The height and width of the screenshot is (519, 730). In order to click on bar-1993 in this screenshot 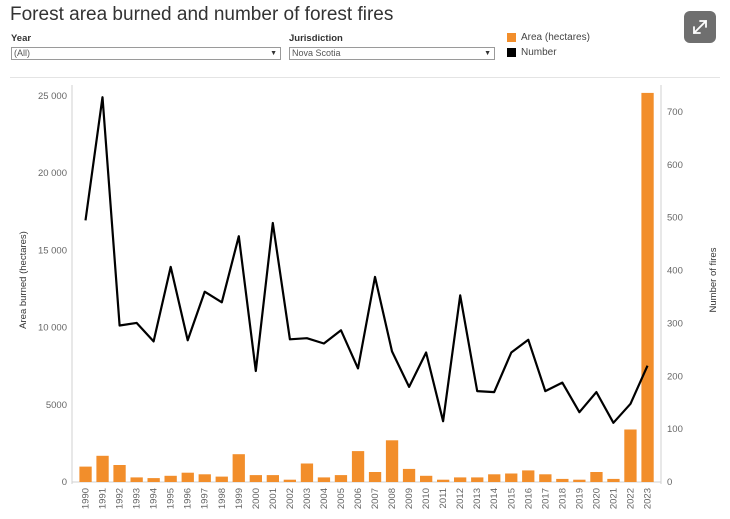, I will do `click(136, 479)`.